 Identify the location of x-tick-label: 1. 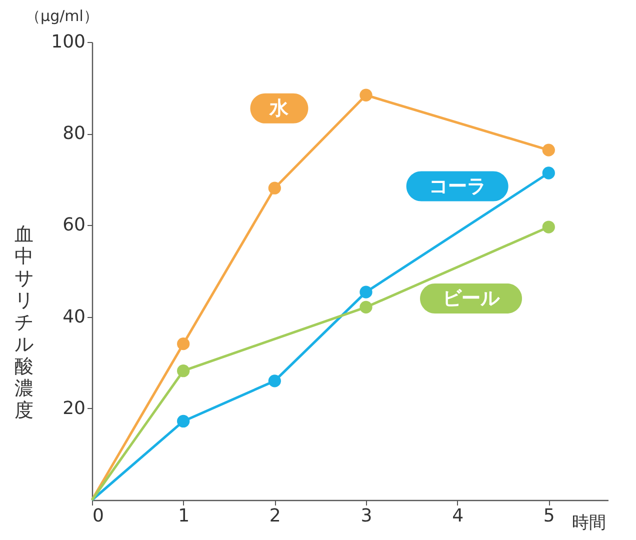
(184, 516).